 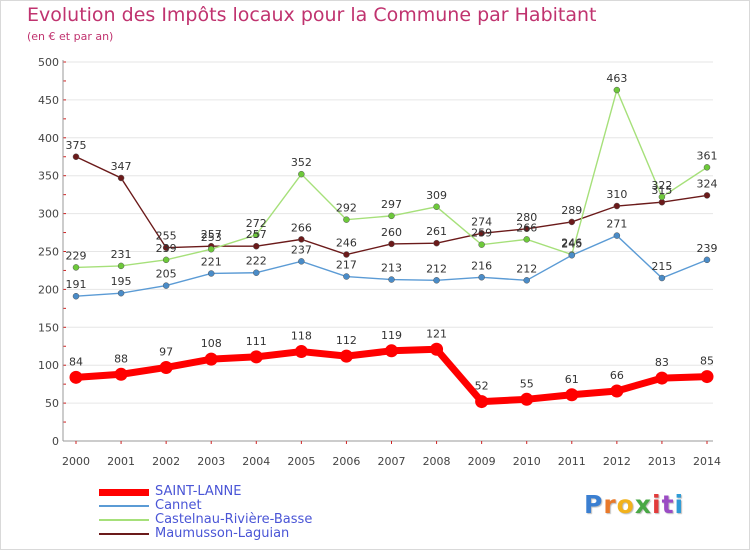 I want to click on logo-letter: r, so click(x=610, y=504).